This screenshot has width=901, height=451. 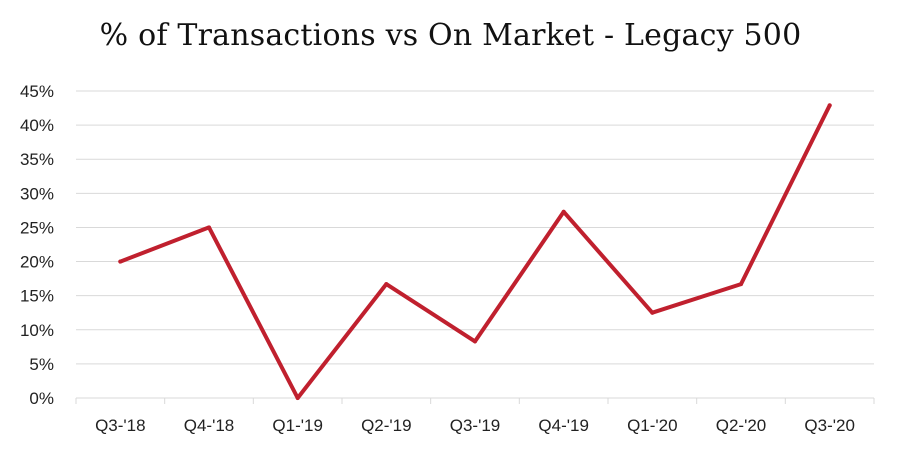 I want to click on x-tick-label: Q3-'20, so click(x=829, y=425).